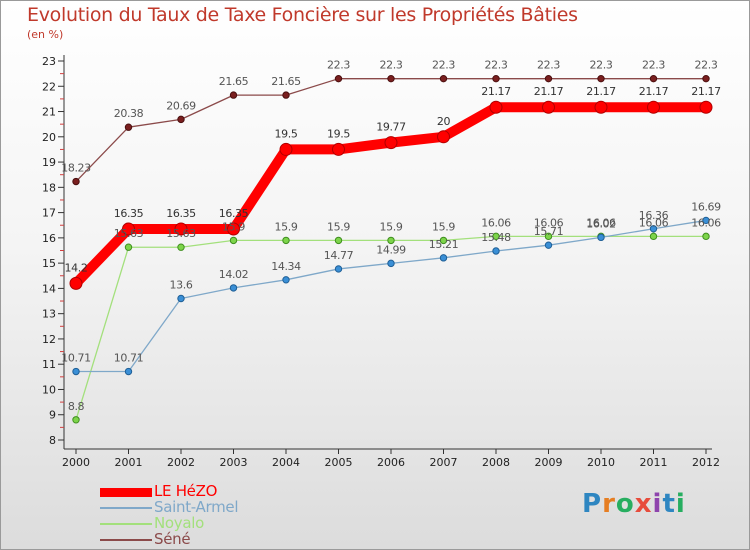 This screenshot has height=550, width=750. Describe the element at coordinates (49, 288) in the screenshot. I see `y-tick-label: 14` at that location.